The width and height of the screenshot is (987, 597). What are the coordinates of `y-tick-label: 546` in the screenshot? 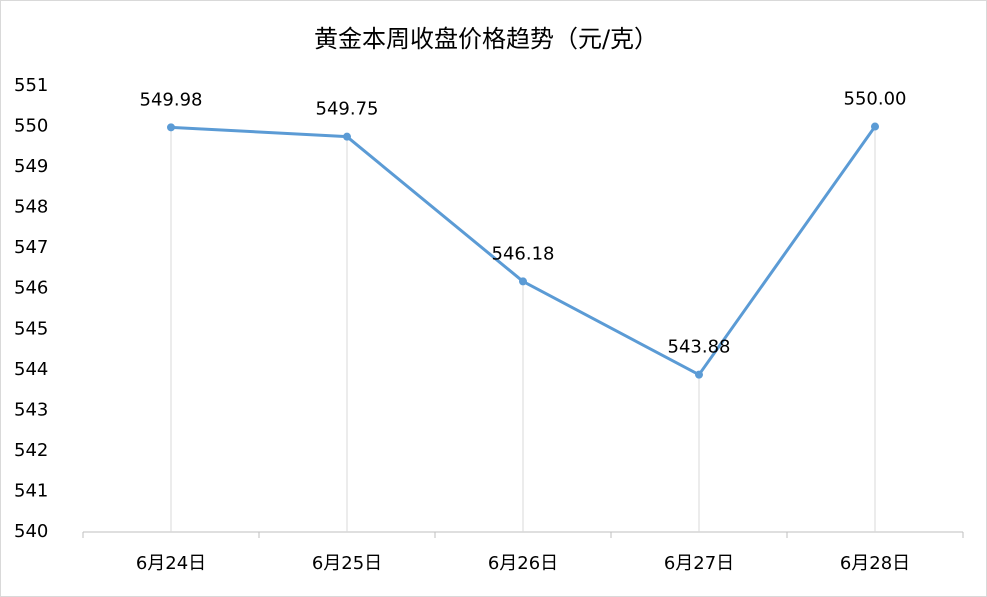 It's located at (31, 288).